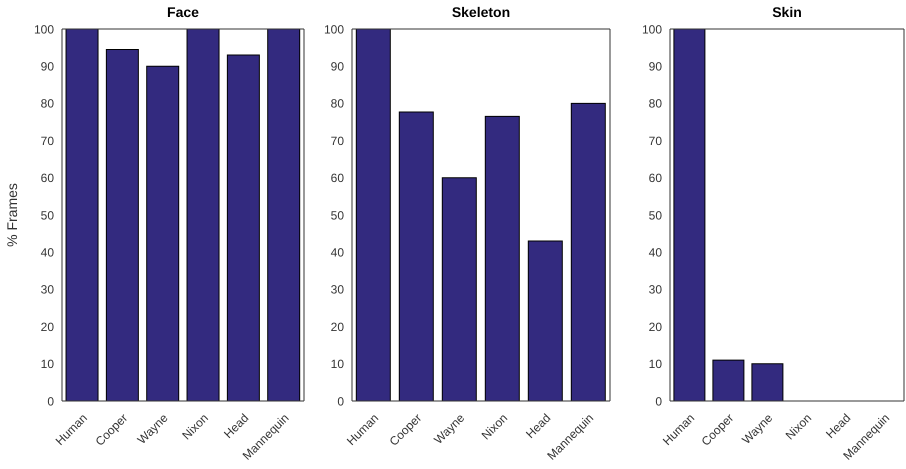 The image size is (906, 469). I want to click on chart-title: Skin, so click(787, 12).